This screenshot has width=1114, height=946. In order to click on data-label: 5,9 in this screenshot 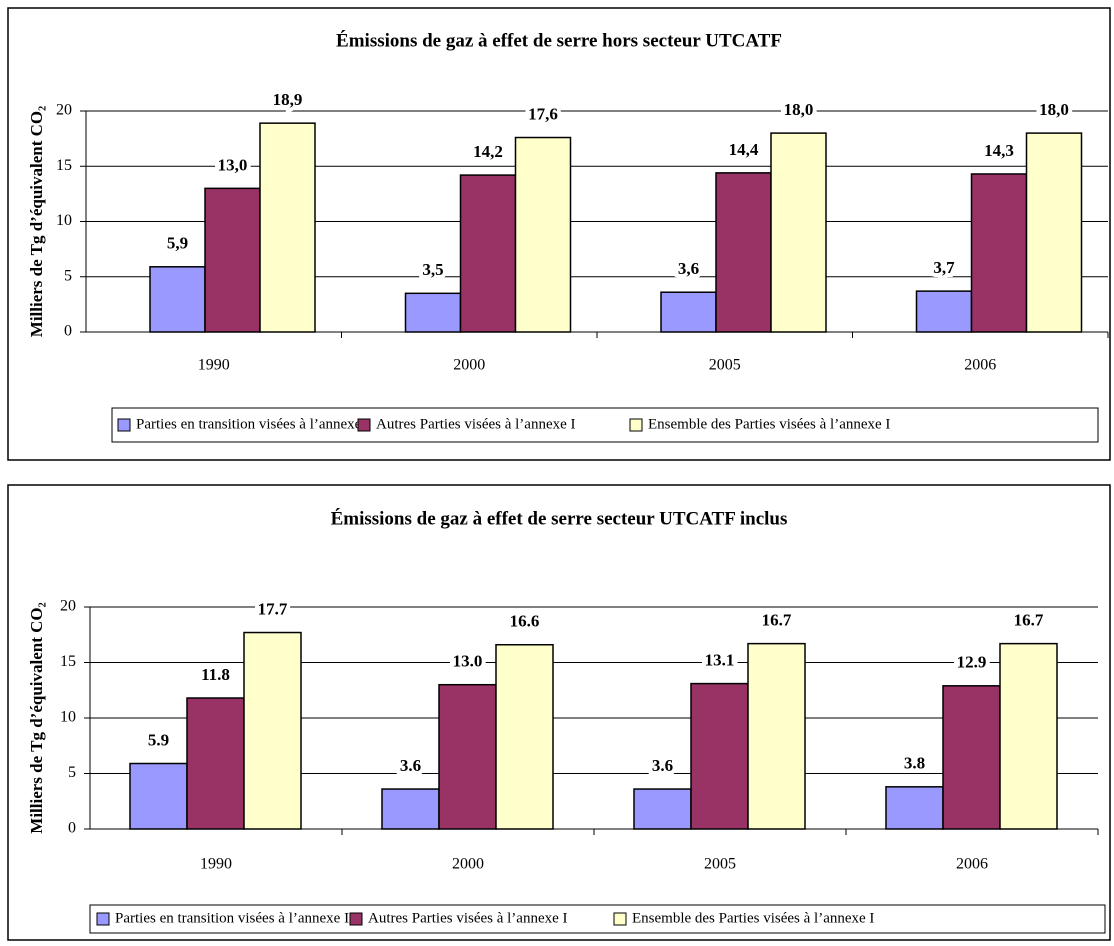, I will do `click(177, 243)`.